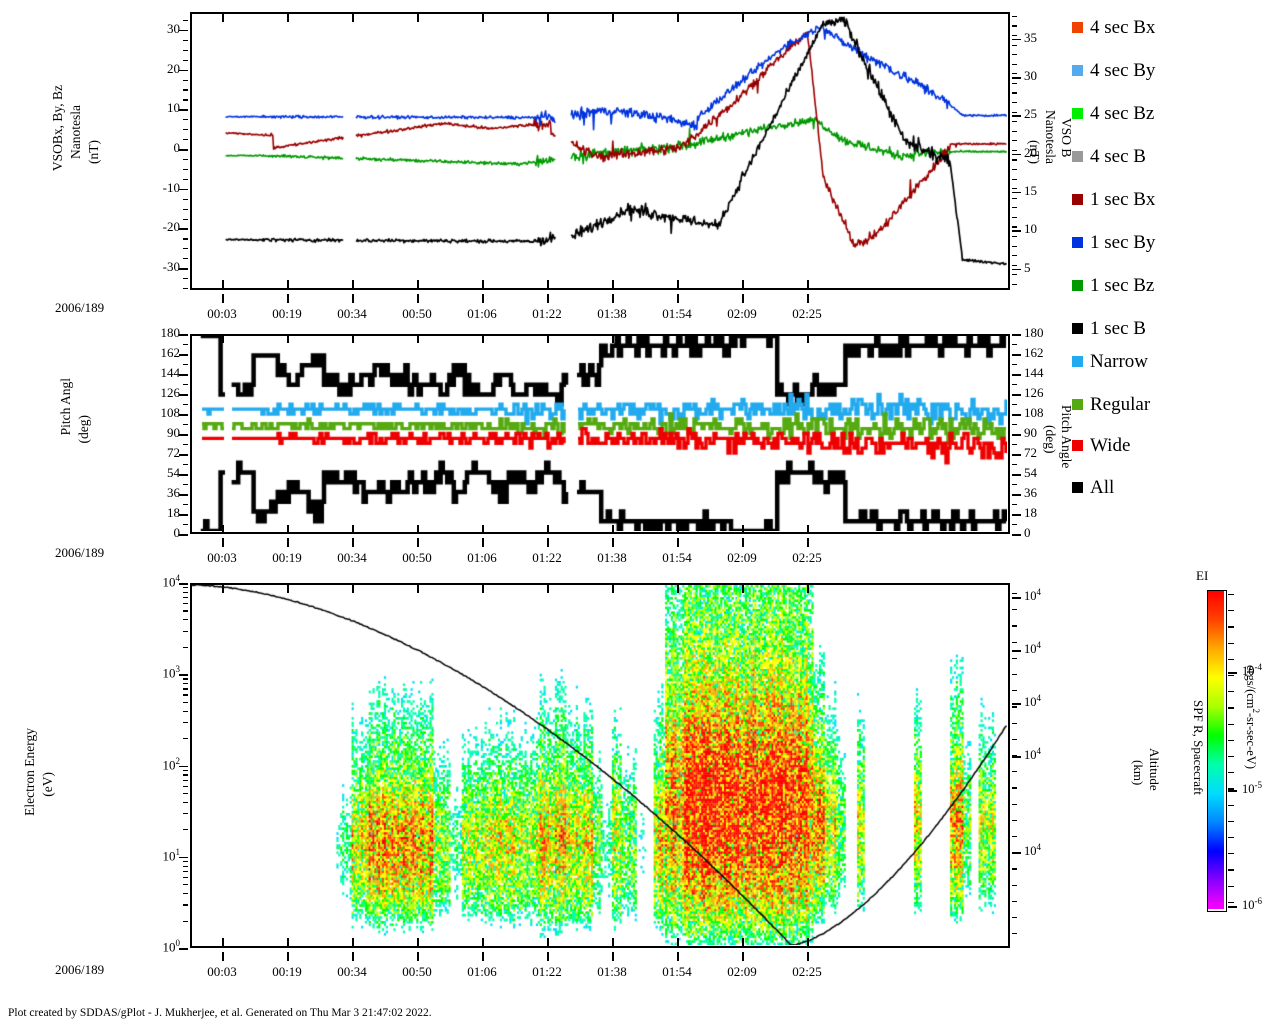 This screenshot has width=1280, height=1024. I want to click on legend-swatch-icon, so click(1077, 487).